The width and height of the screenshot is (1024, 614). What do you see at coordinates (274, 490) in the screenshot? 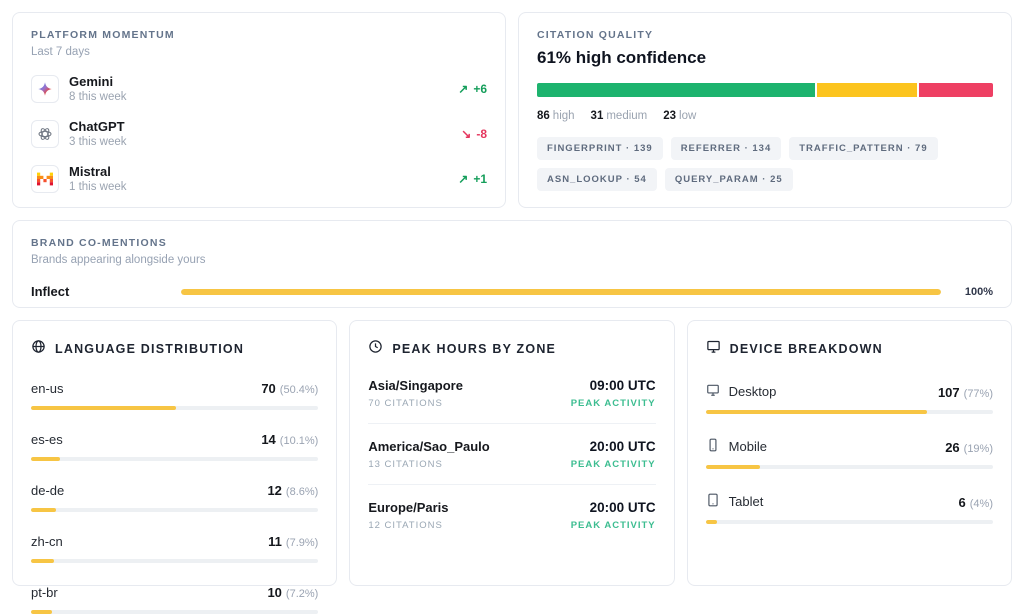
I see `language-count: 12` at bounding box center [274, 490].